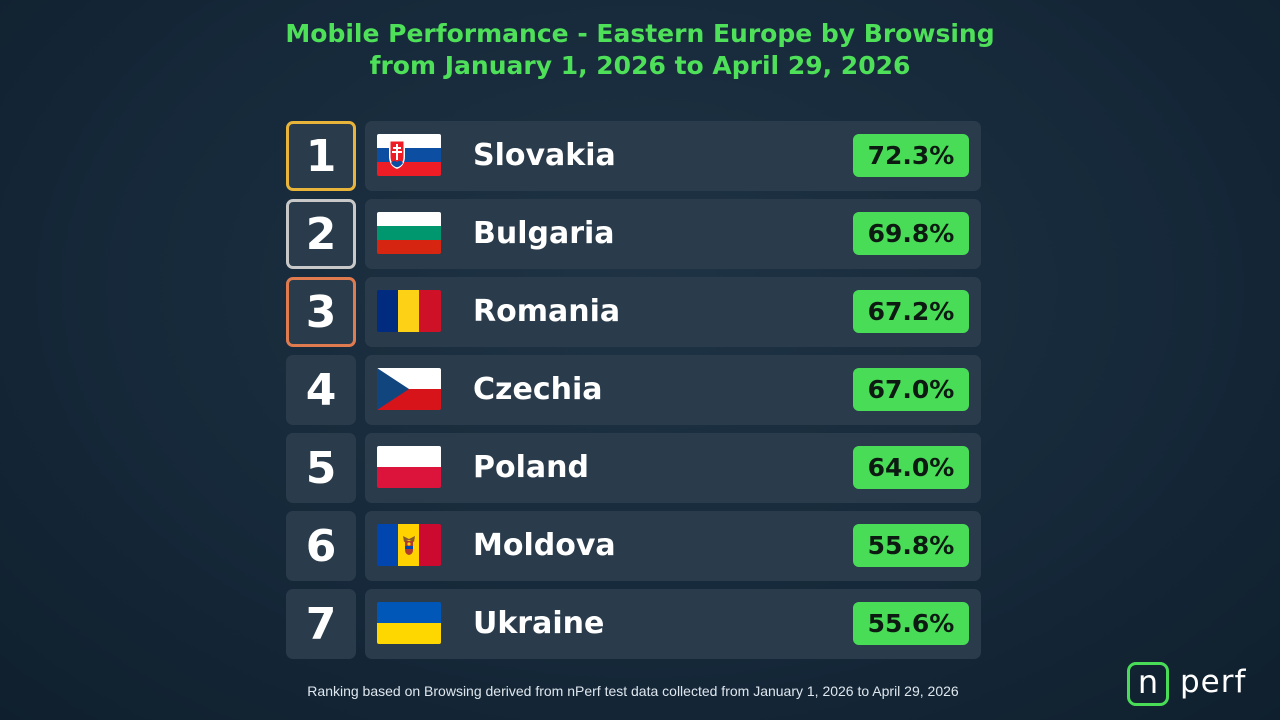 The width and height of the screenshot is (1280, 720). Describe the element at coordinates (673, 468) in the screenshot. I see `country-card: Poland 64.0%` at that location.